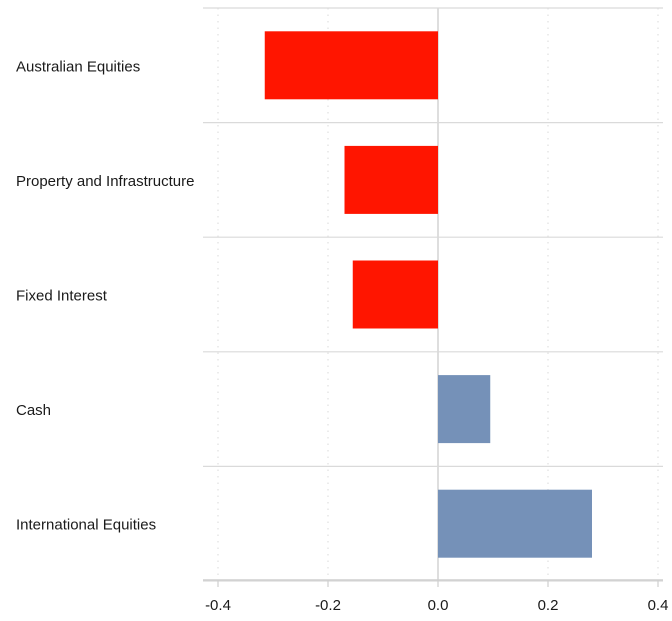 This screenshot has height=621, width=672. What do you see at coordinates (391, 179) in the screenshot?
I see `bar-property-and-infrastructure` at bounding box center [391, 179].